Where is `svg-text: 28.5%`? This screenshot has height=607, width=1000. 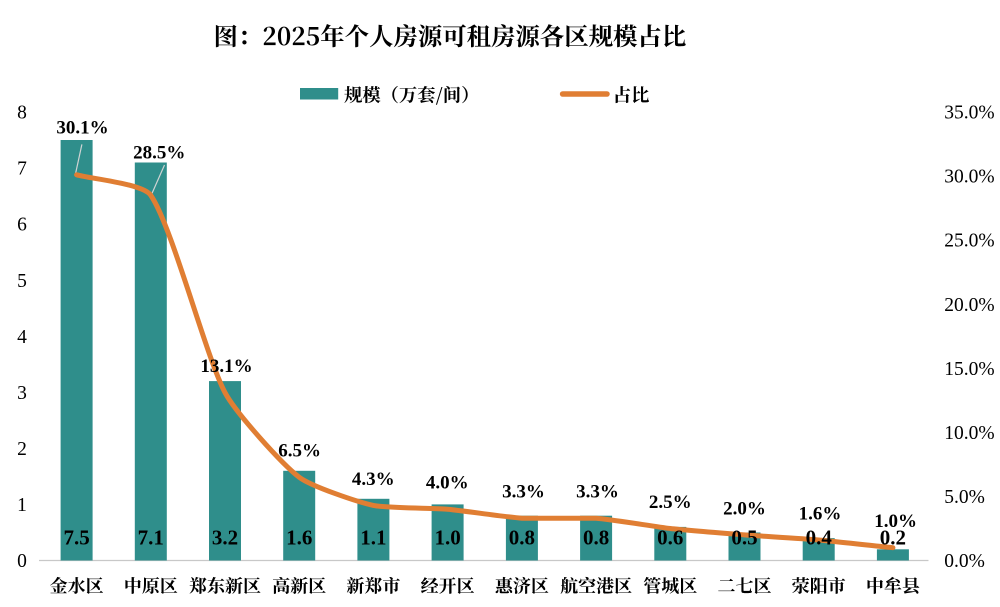 svg-text: 28.5% is located at coordinates (159, 153).